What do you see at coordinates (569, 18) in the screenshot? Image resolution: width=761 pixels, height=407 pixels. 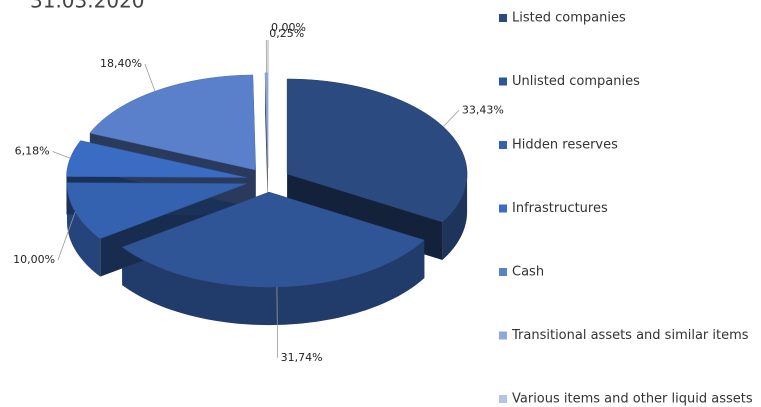 I see `legend-label: Listed companies` at bounding box center [569, 18].